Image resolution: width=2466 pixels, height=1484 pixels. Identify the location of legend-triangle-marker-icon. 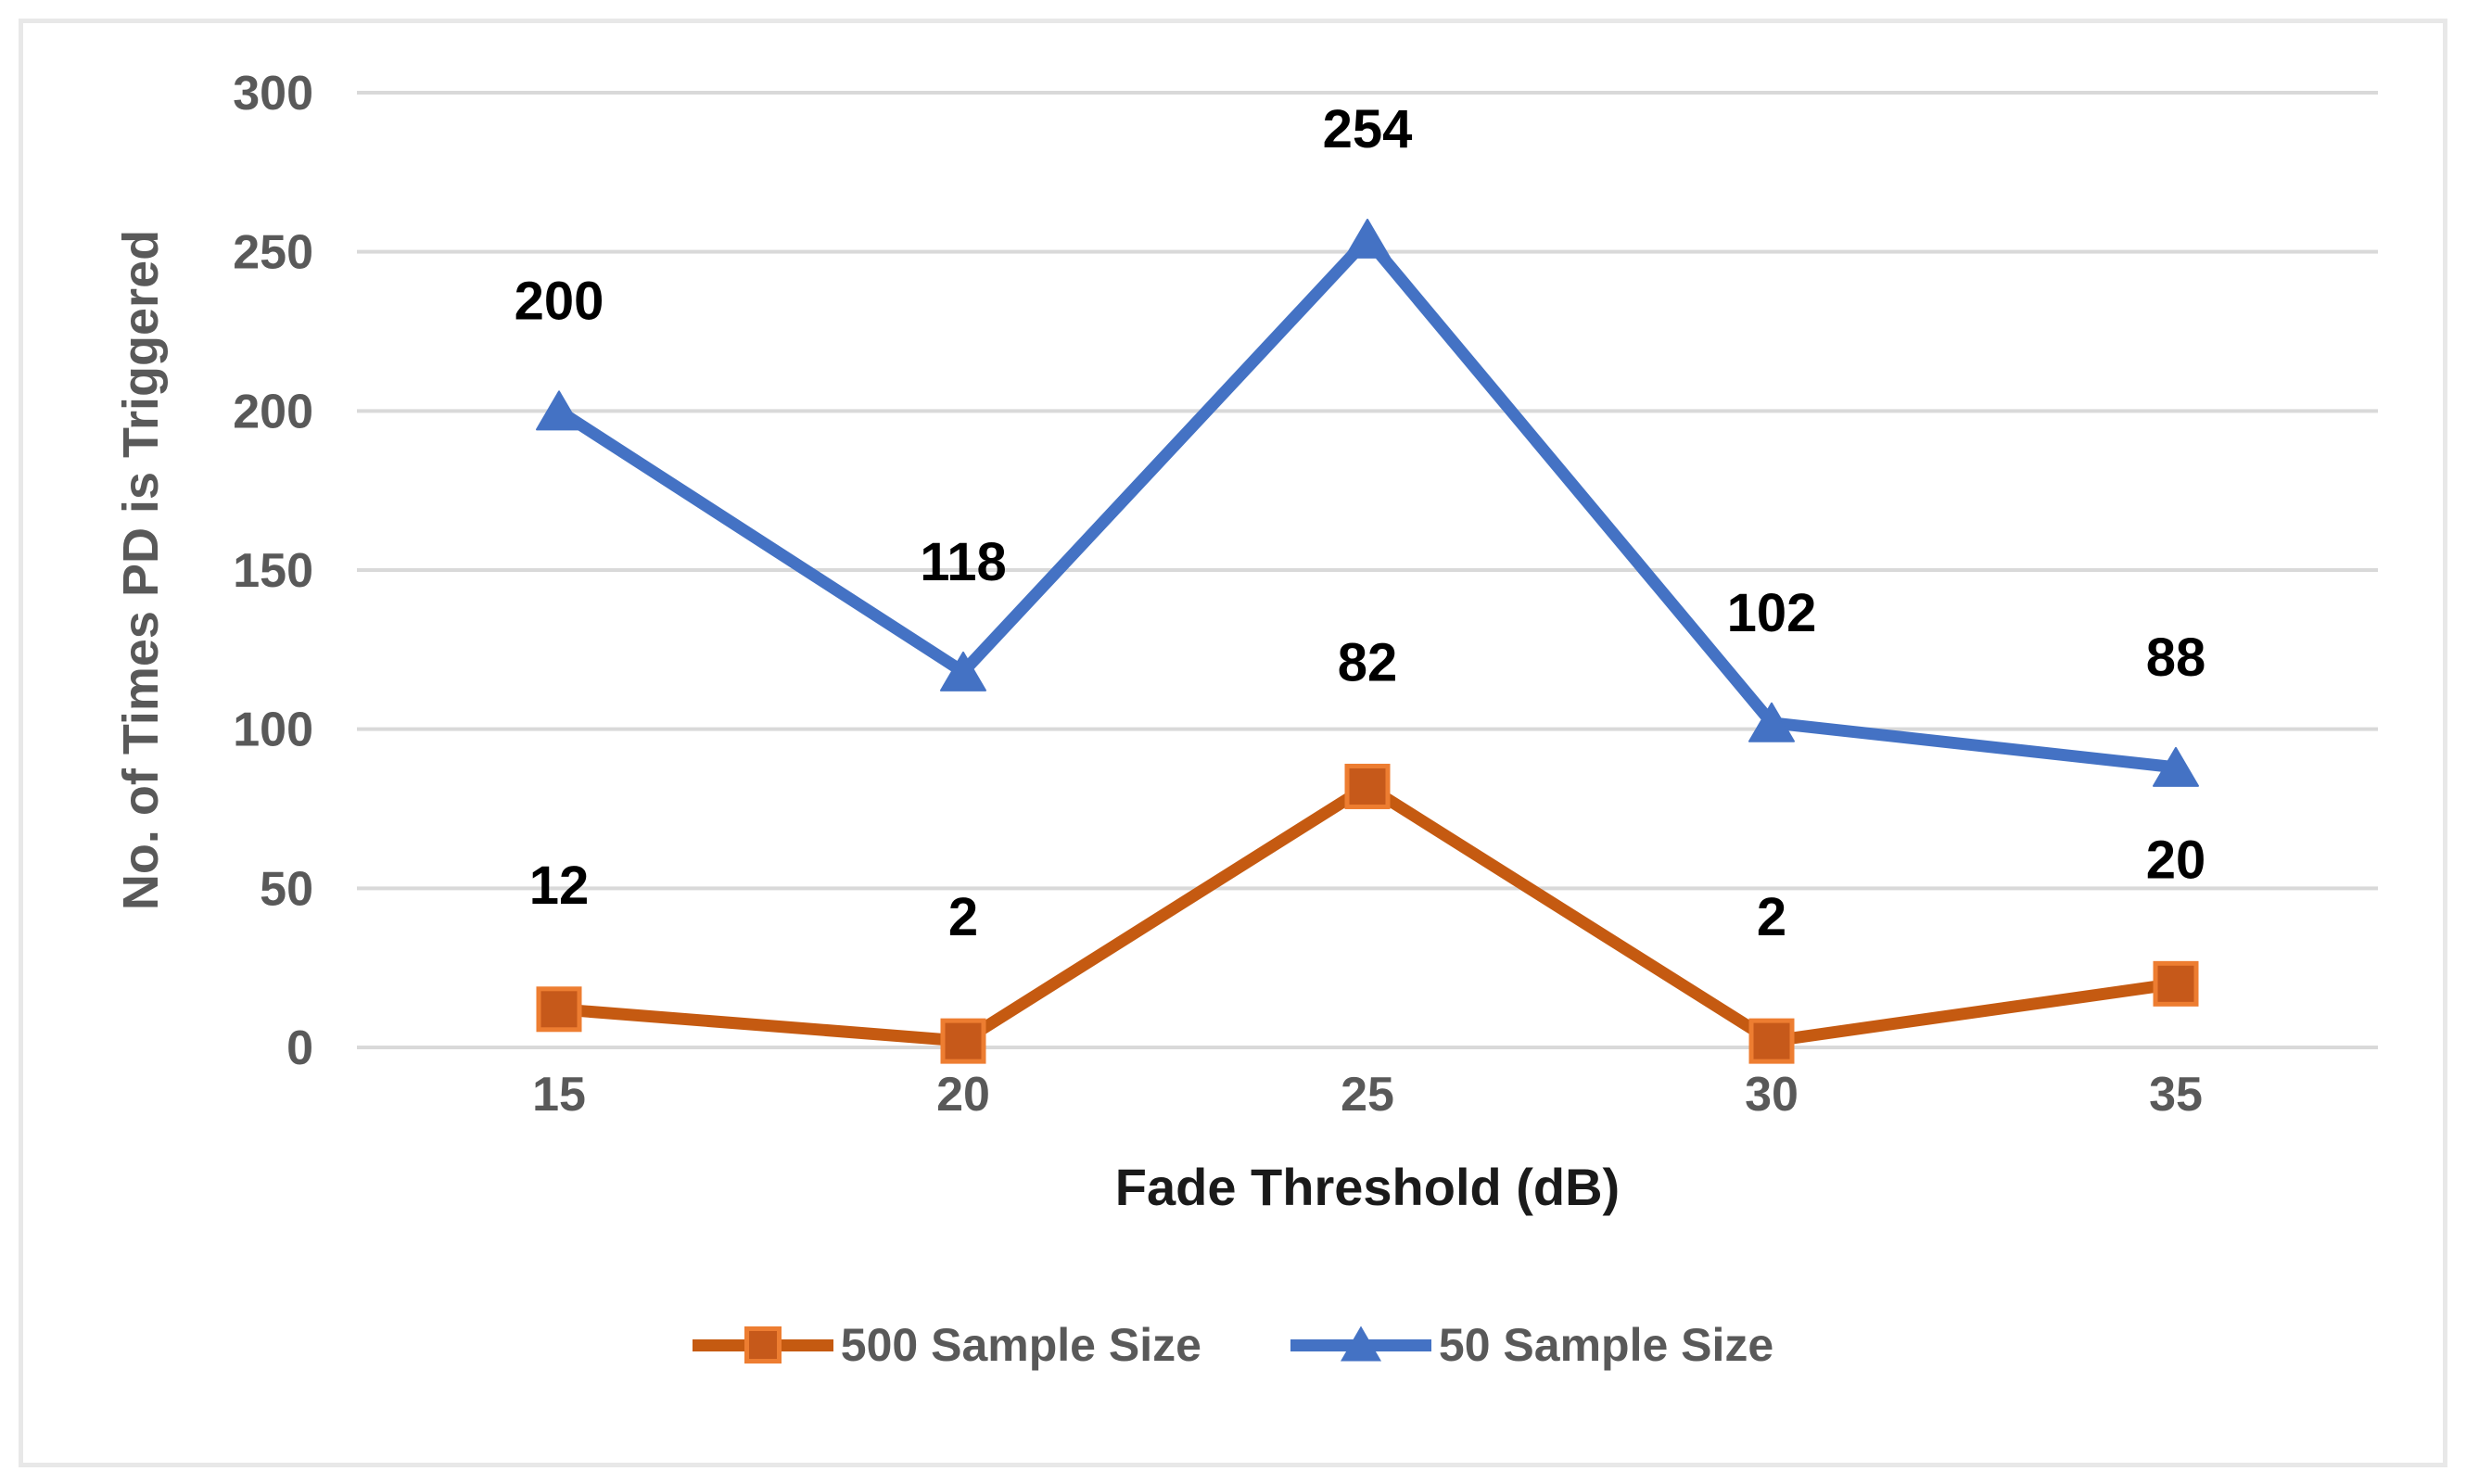
(1360, 1343).